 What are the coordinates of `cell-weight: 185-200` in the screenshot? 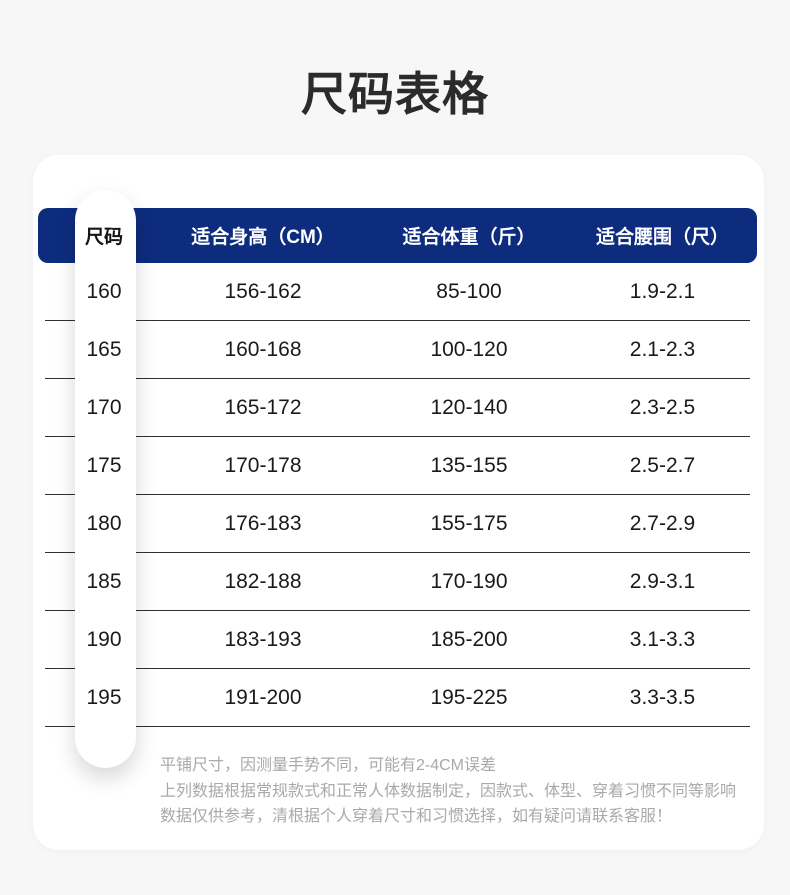 It's located at (469, 639).